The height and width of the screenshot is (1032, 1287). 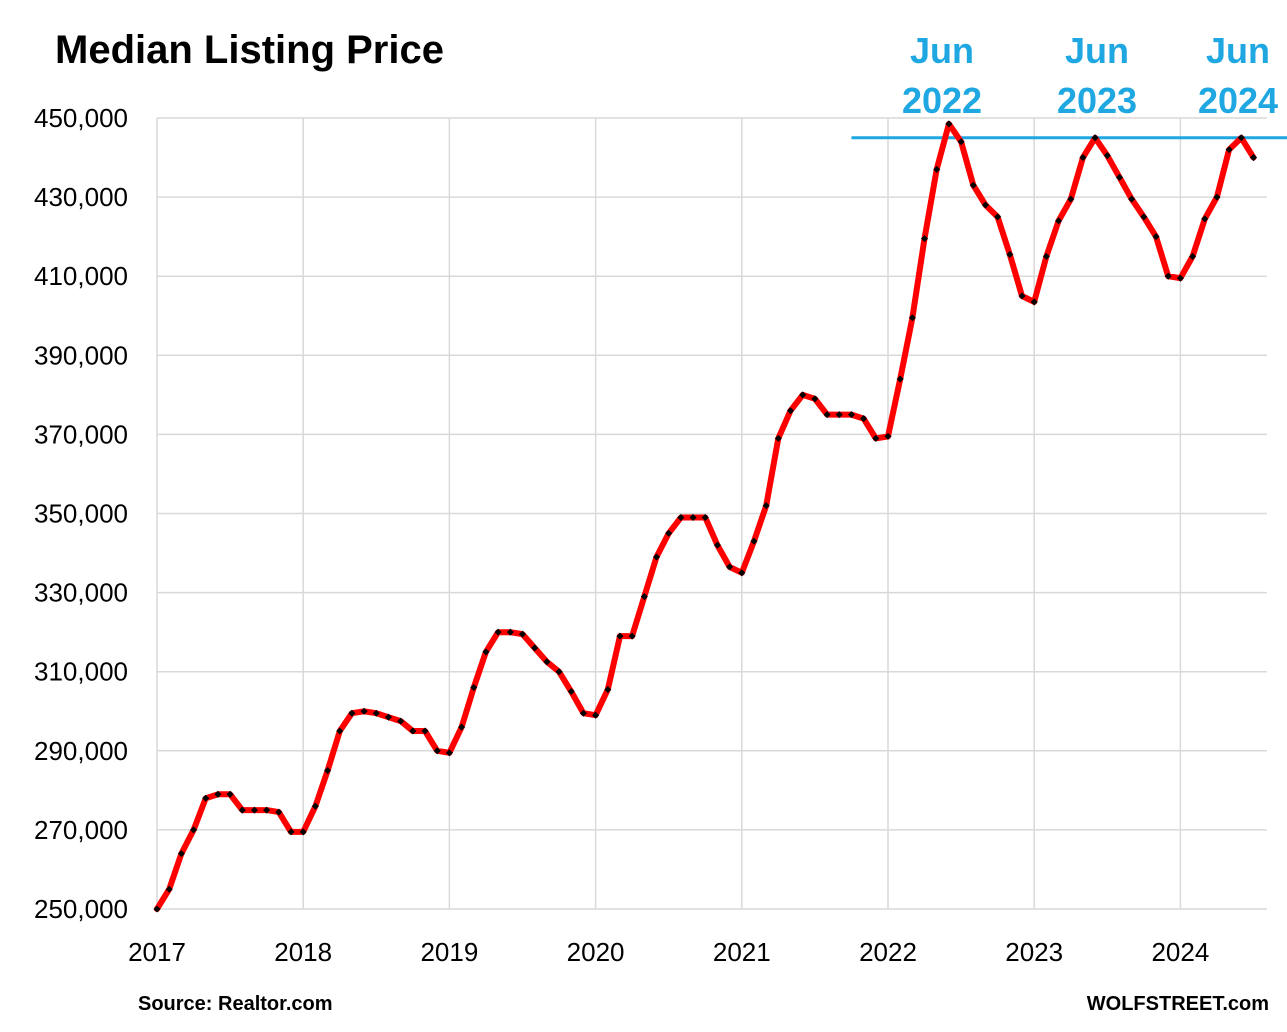 I want to click on y-tick-label: 250,000, so click(x=81, y=909).